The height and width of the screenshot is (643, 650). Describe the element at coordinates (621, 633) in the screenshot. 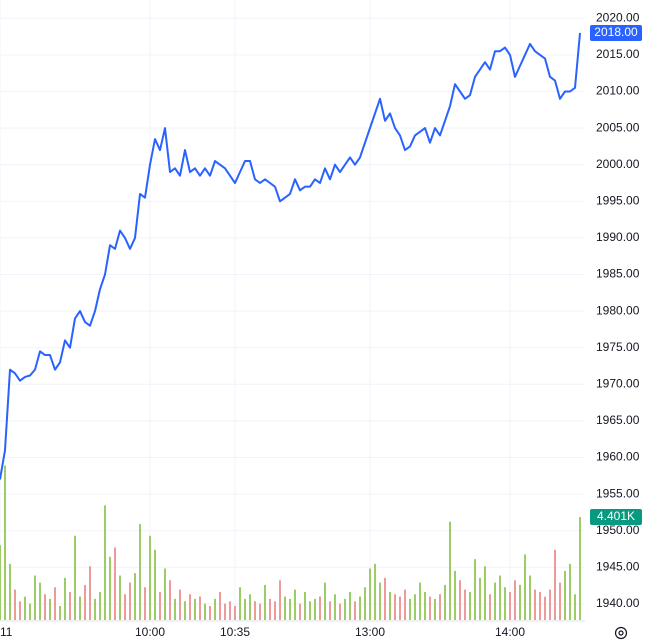

I see `settings-icon` at that location.